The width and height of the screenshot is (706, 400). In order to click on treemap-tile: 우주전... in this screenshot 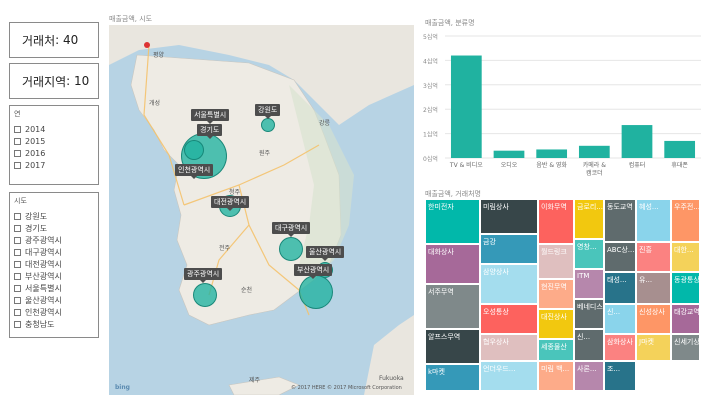, I will do `click(685, 220)`.